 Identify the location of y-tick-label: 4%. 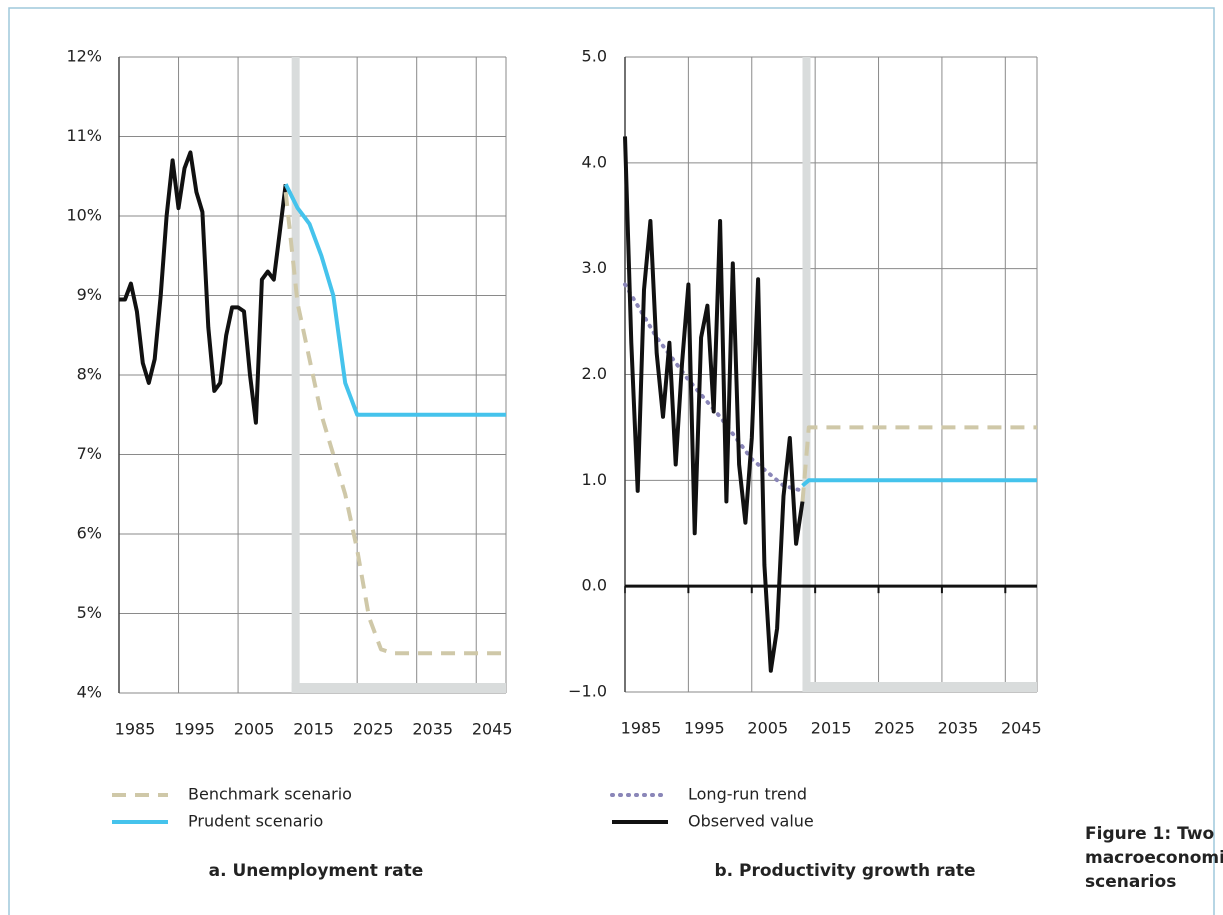
(89, 692).